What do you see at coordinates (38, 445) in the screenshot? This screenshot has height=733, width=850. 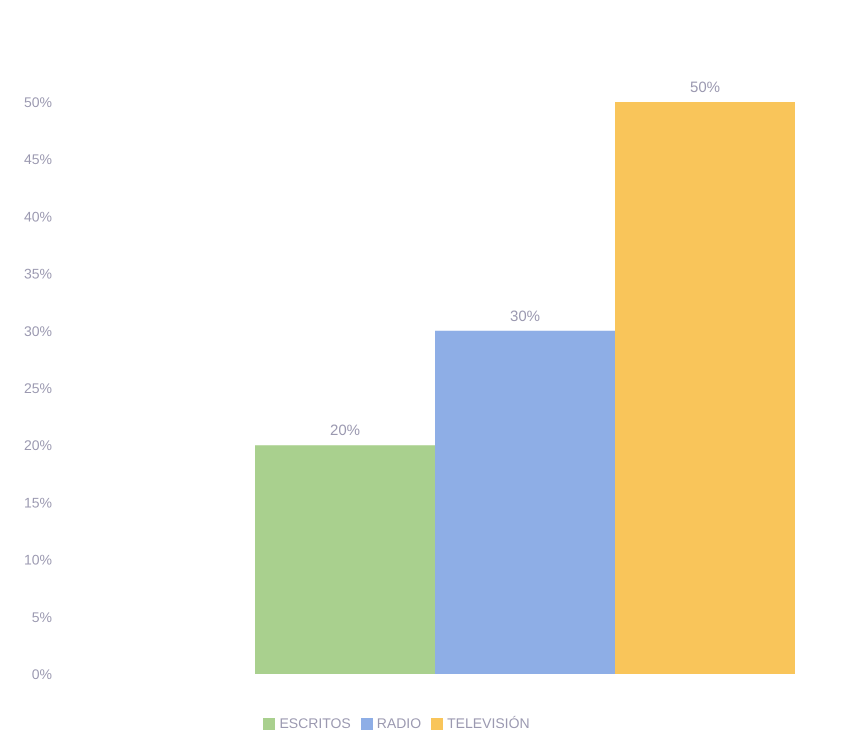 I see `y-tick-label: 20%` at bounding box center [38, 445].